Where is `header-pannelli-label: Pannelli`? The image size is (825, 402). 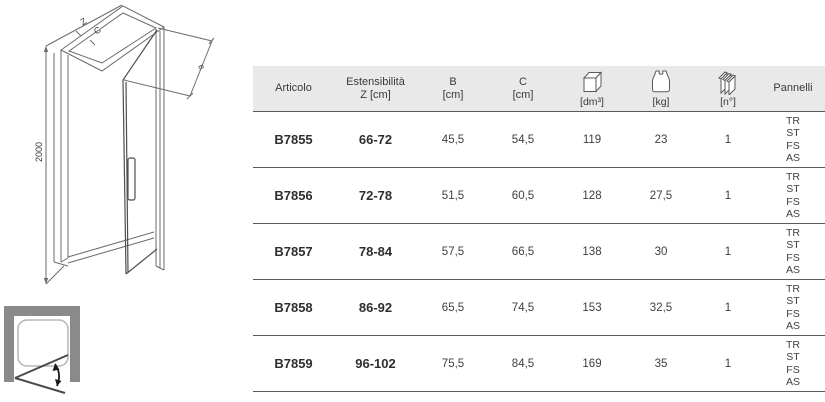 header-pannelli-label: Pannelli is located at coordinates (793, 88).